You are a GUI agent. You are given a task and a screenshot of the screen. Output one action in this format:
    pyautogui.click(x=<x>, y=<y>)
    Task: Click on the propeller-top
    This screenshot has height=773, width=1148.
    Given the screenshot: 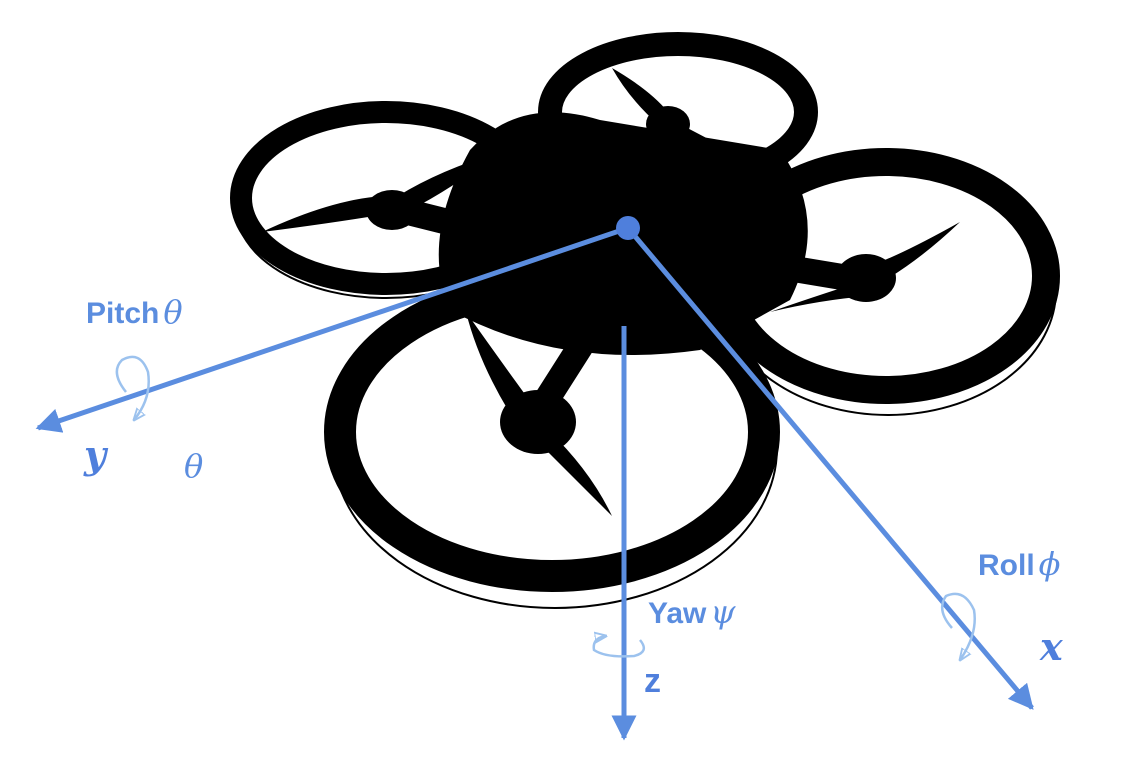 What is the action you would take?
    pyautogui.click(x=678, y=113)
    